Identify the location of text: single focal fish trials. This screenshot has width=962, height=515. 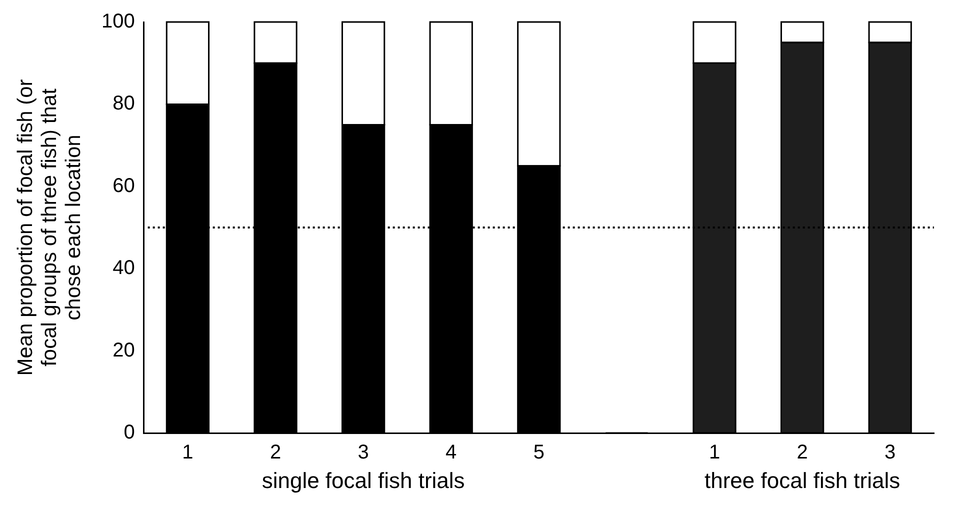
(363, 481).